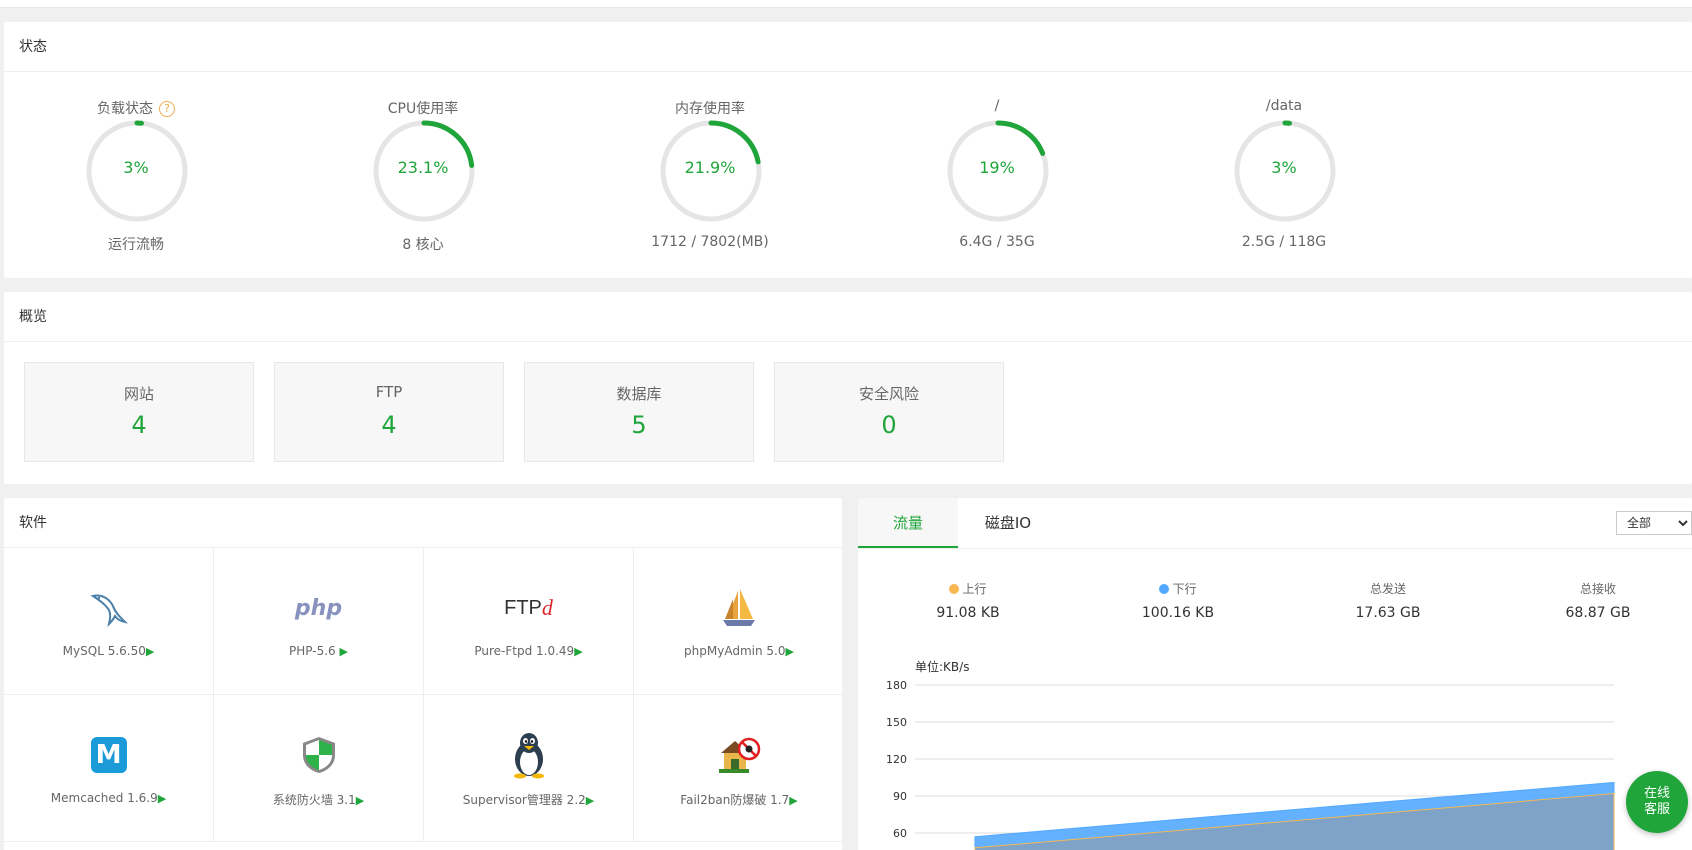 The height and width of the screenshot is (850, 1692). Describe the element at coordinates (312, 651) in the screenshot. I see `software-item-php-label: PHP-5.6` at that location.